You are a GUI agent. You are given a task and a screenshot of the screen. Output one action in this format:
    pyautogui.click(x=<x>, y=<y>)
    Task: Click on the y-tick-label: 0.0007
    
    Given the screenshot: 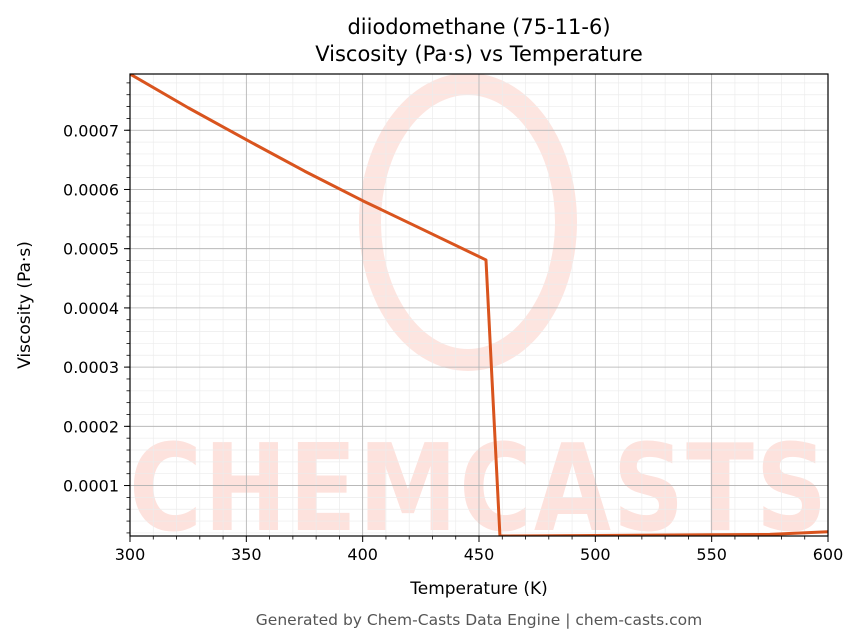 What is the action you would take?
    pyautogui.click(x=91, y=130)
    